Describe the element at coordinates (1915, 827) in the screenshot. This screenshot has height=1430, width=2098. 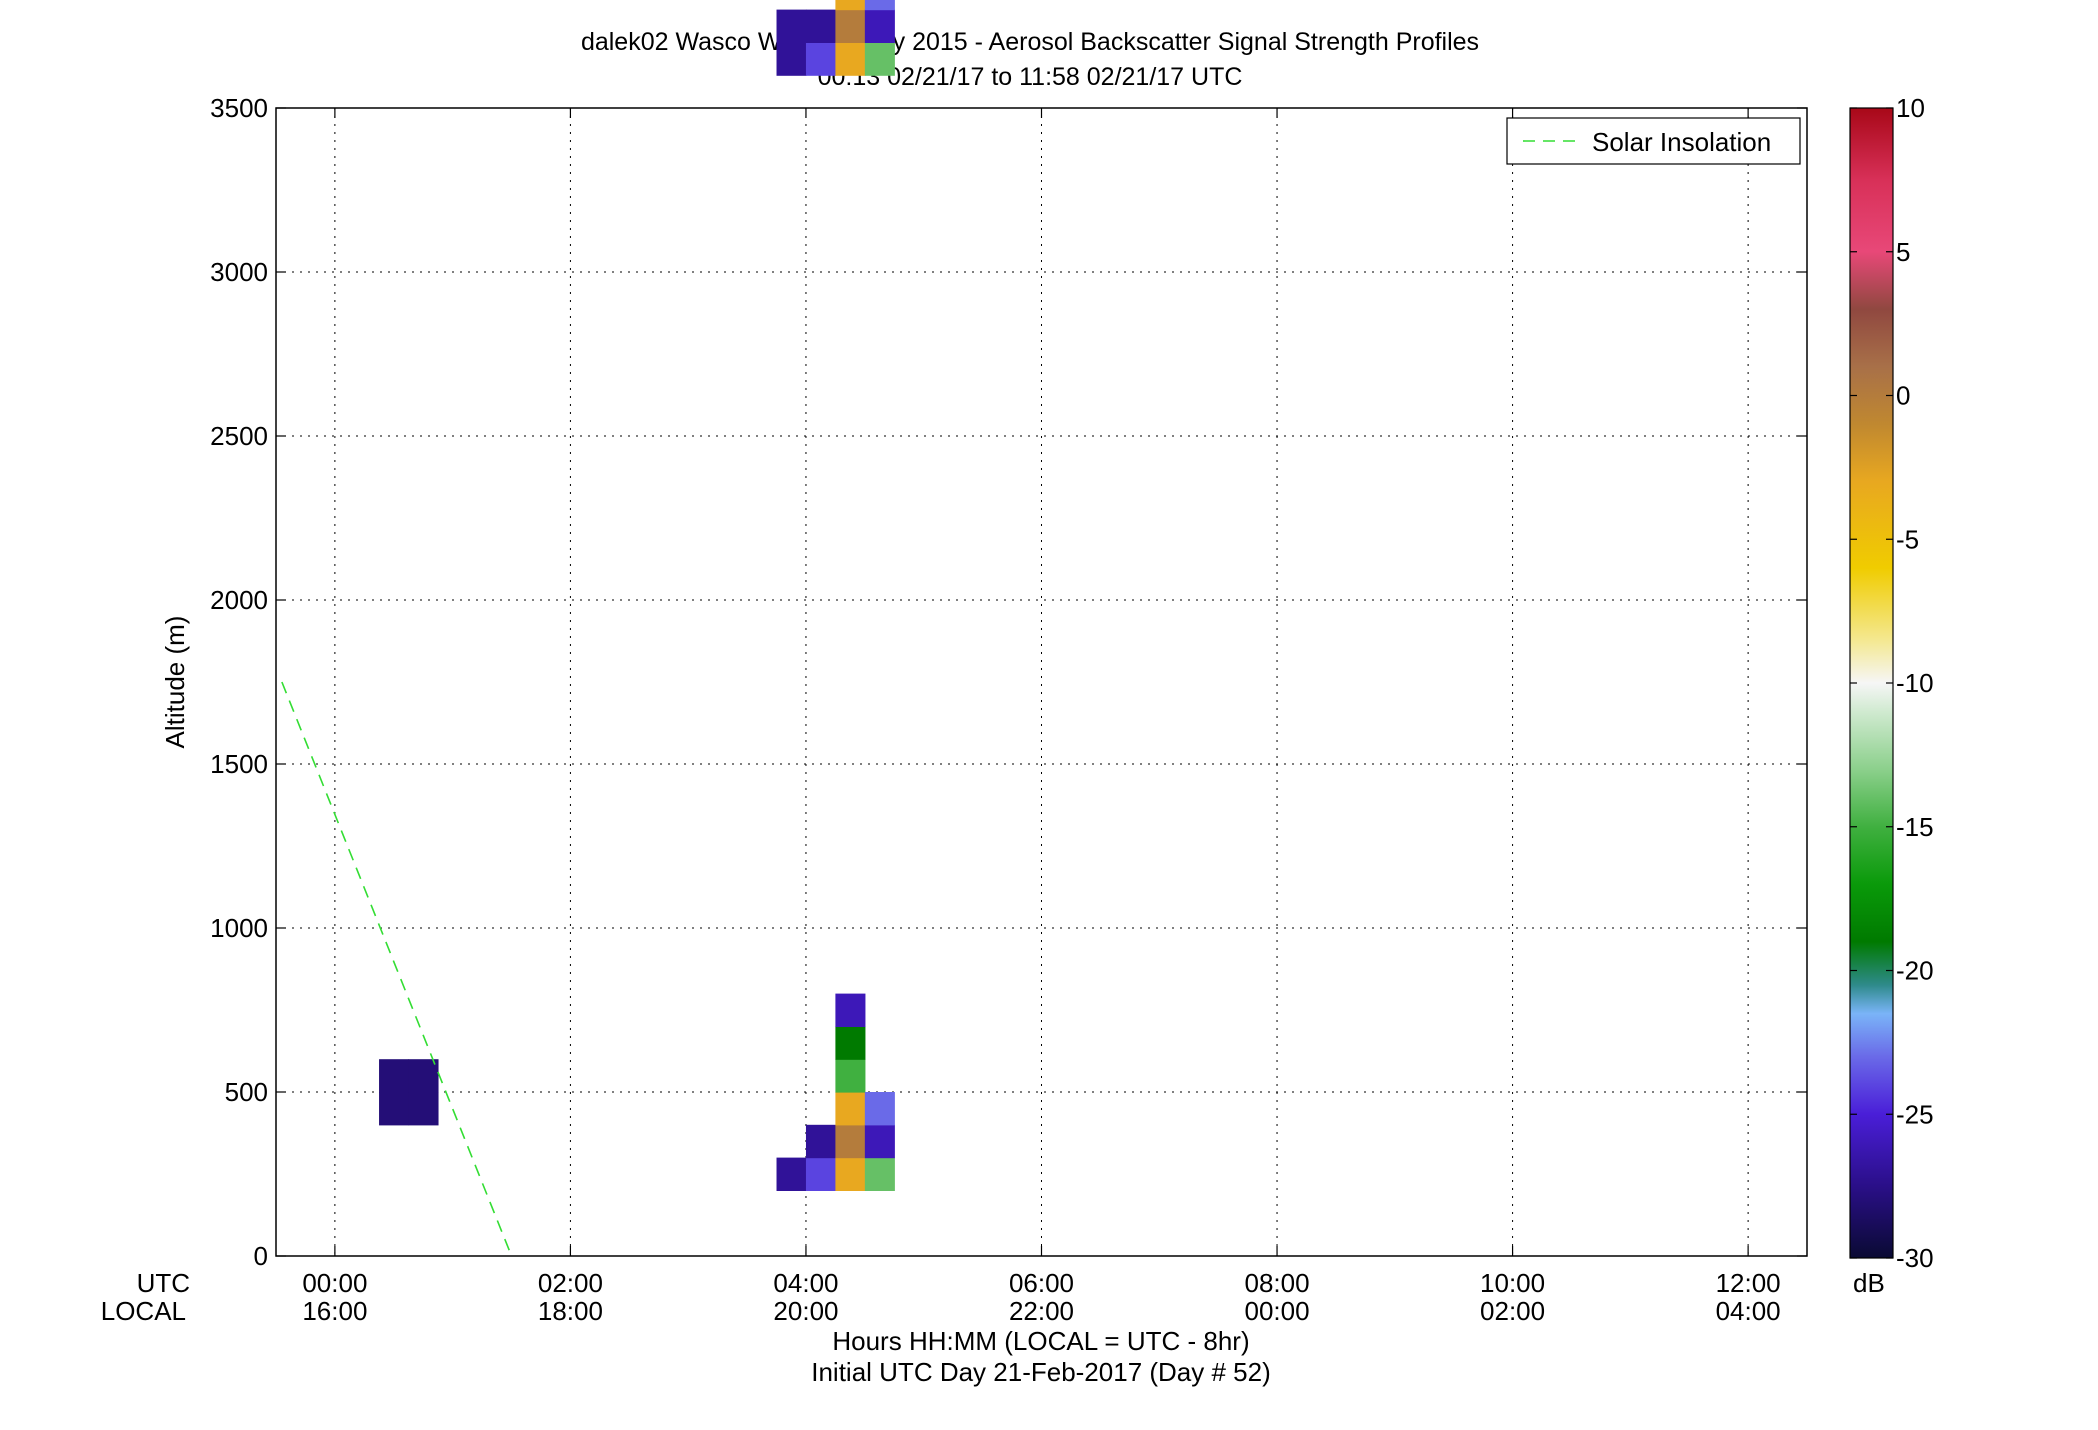
I see `colorbar-tick-label: -15` at that location.